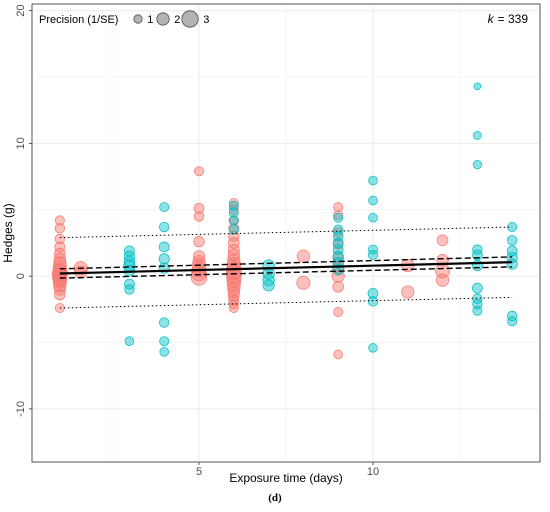 Image resolution: width=550 pixels, height=512 pixels. What do you see at coordinates (199, 472) in the screenshot?
I see `x-tick-label: 5` at bounding box center [199, 472].